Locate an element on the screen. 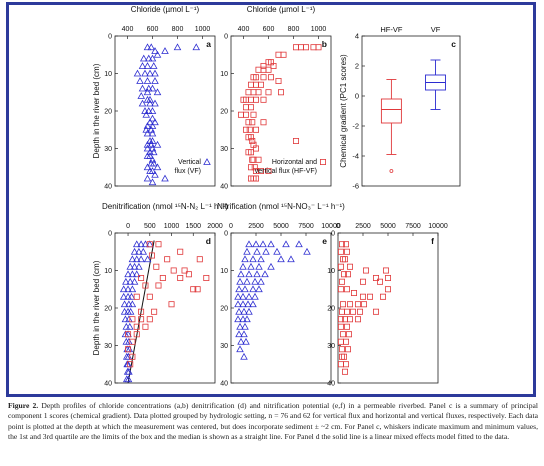 The height and width of the screenshot is (466, 544). outlier-point is located at coordinates (391, 171).